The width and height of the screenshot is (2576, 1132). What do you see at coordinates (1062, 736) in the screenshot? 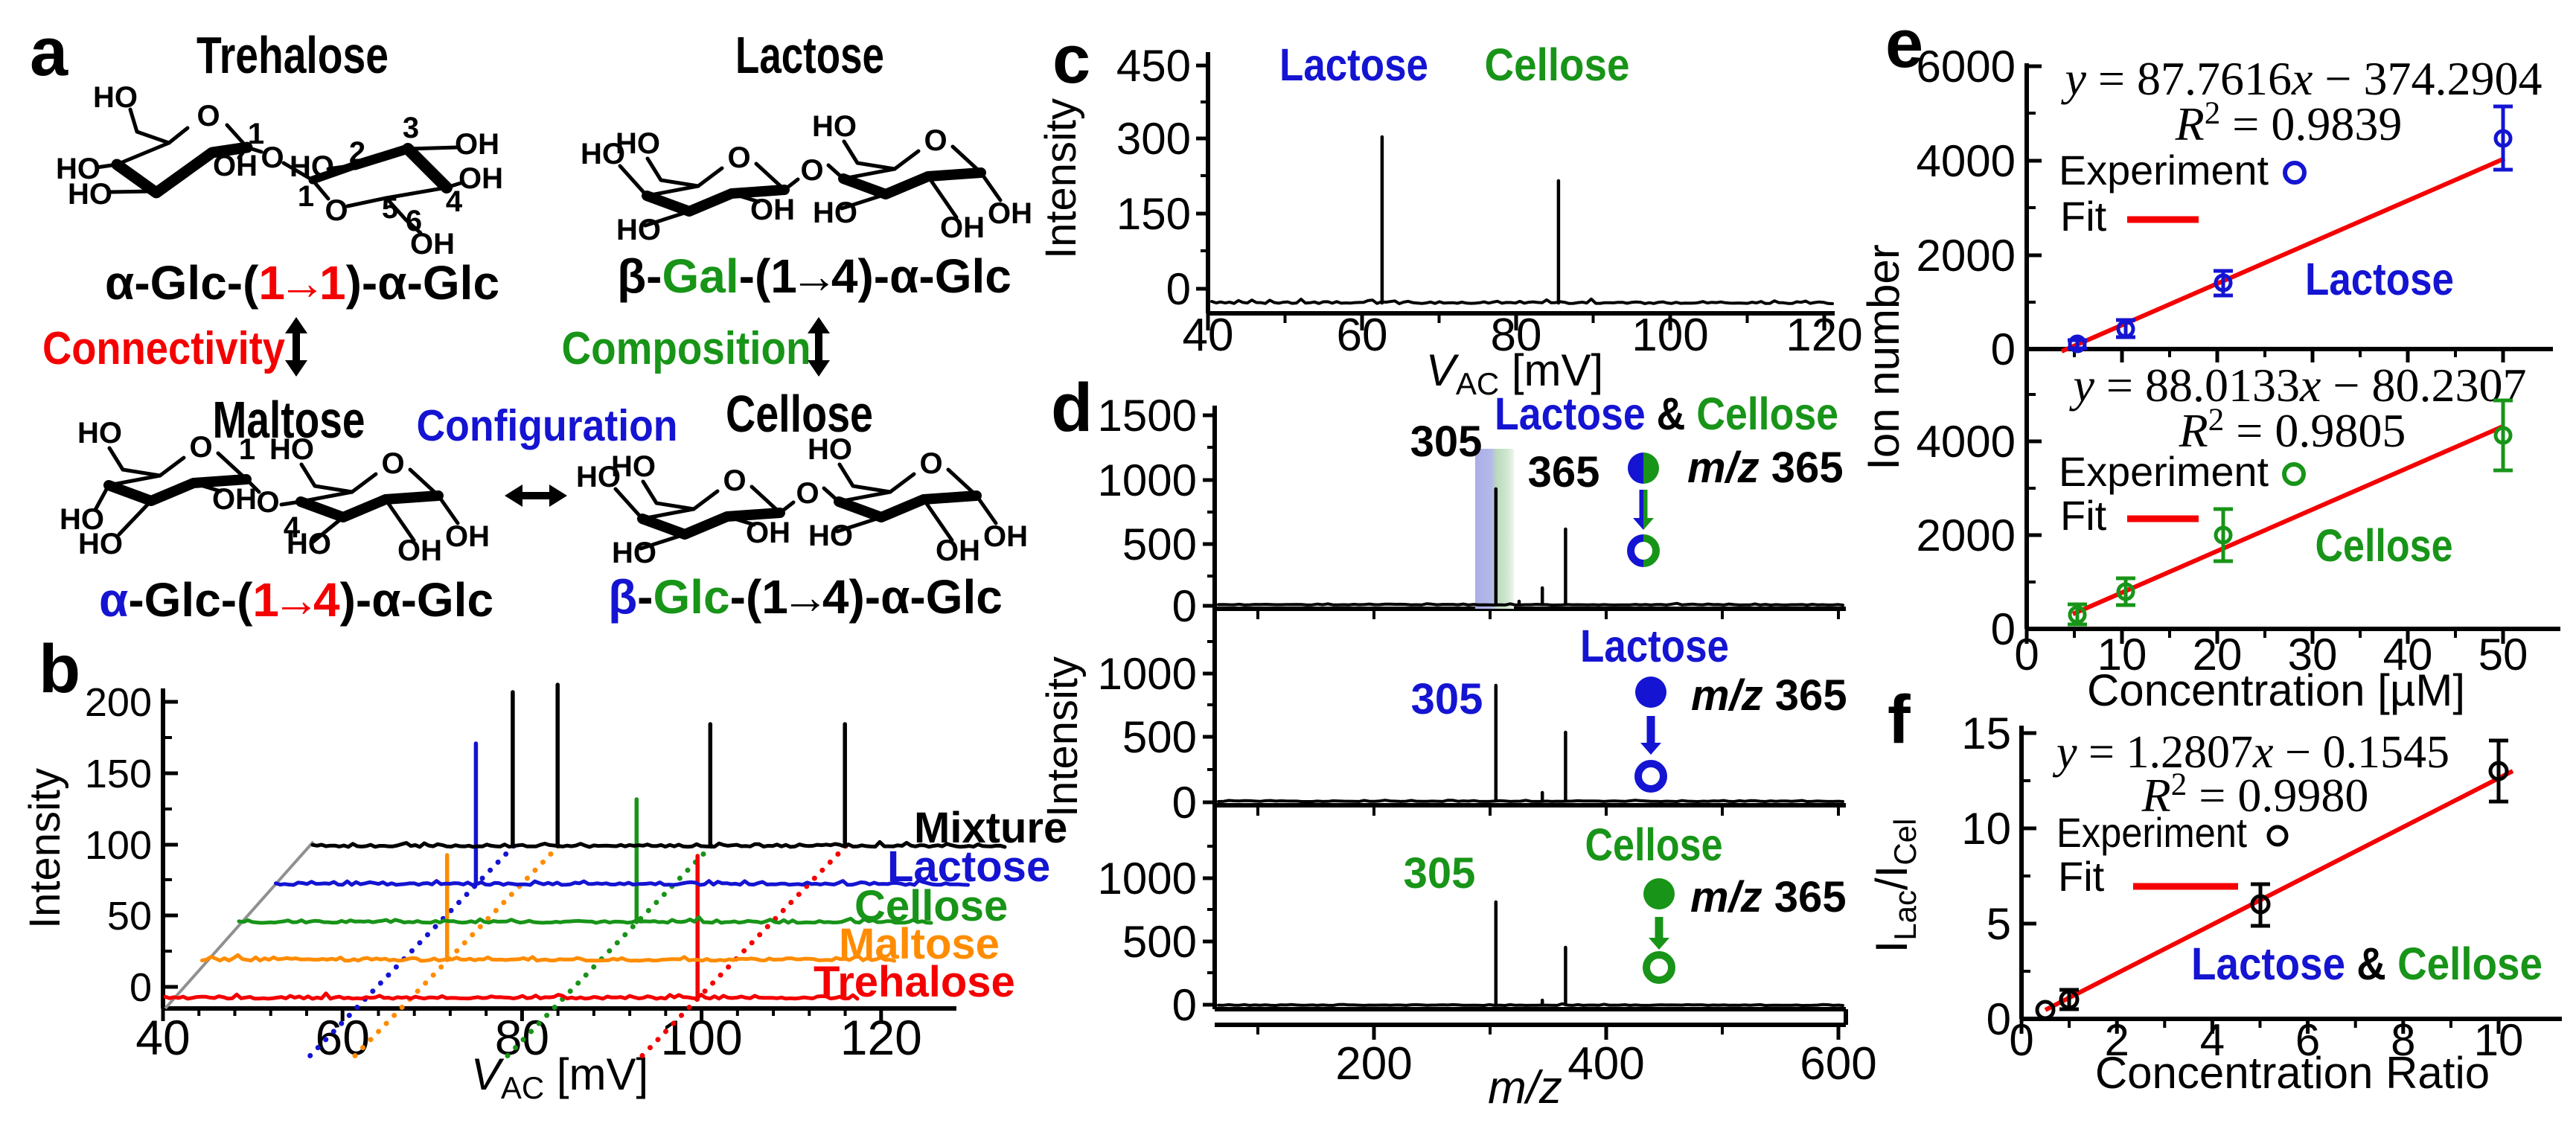
I see `svg-text: Intensity` at bounding box center [1062, 736].